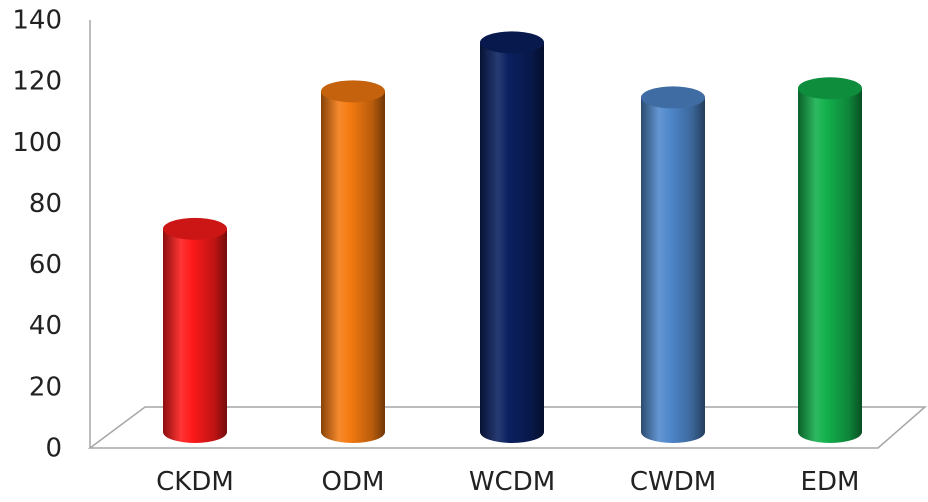 The image size is (928, 502). I want to click on x-category-label: CKDM, so click(195, 482).